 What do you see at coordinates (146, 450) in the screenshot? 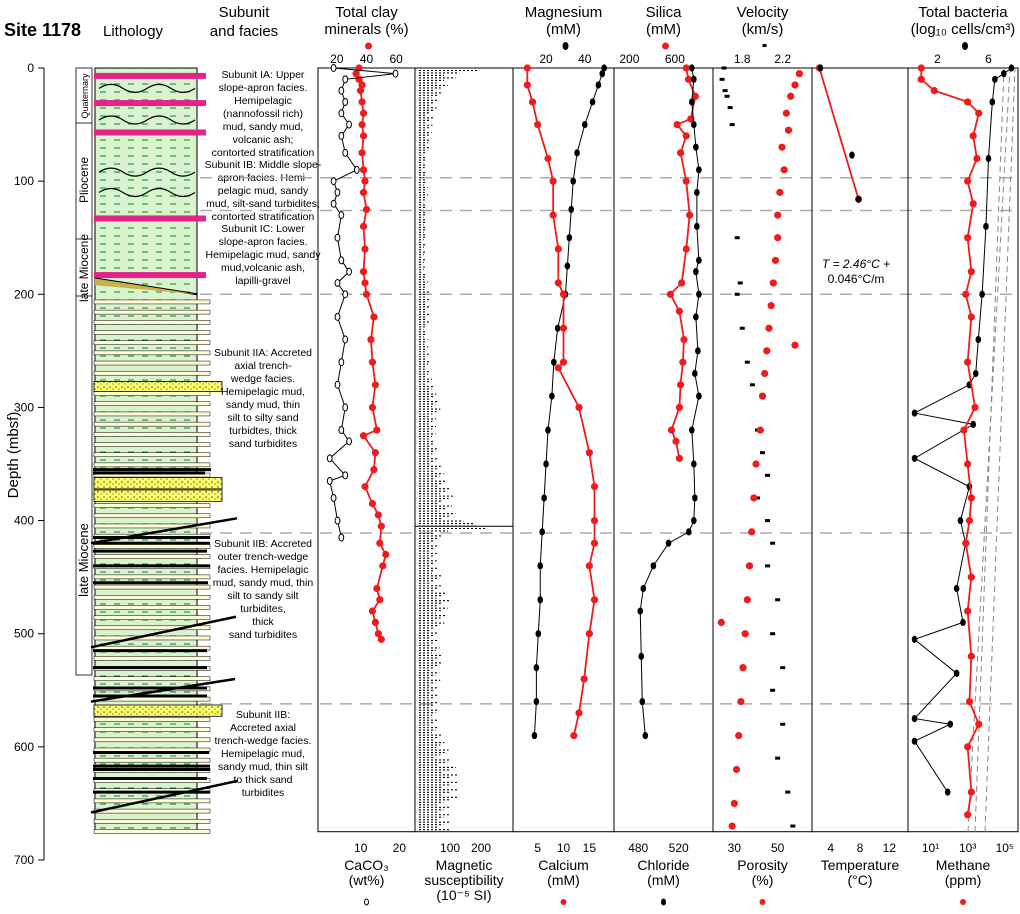
I see `lithology-background` at bounding box center [146, 450].